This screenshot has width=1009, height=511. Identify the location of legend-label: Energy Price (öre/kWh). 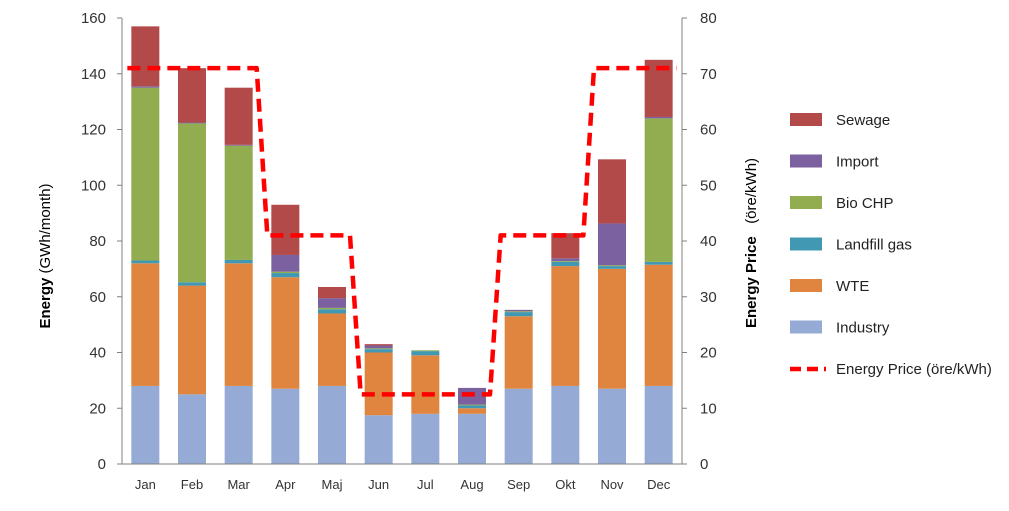
(914, 369).